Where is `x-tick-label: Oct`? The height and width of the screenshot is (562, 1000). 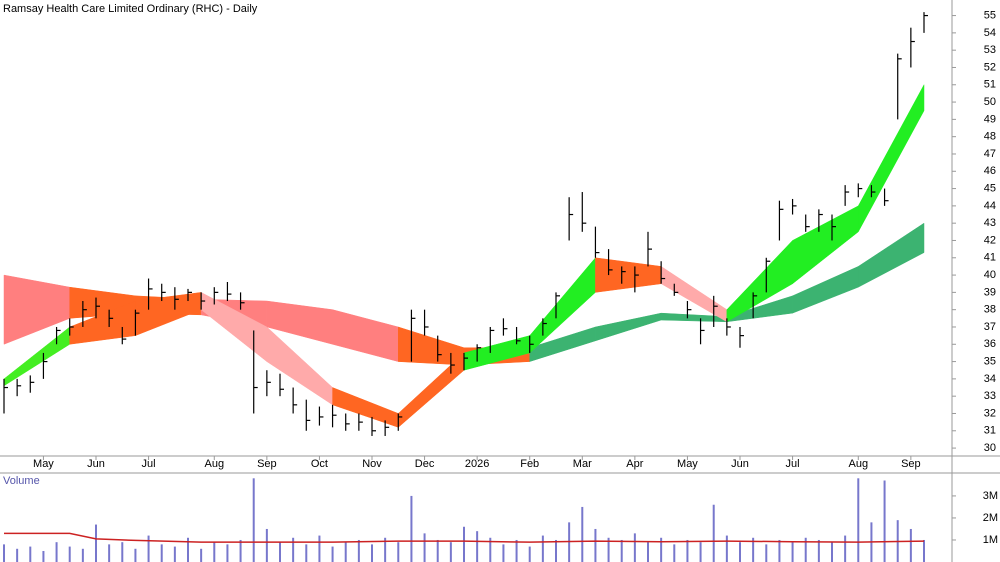 x-tick-label: Oct is located at coordinates (319, 464).